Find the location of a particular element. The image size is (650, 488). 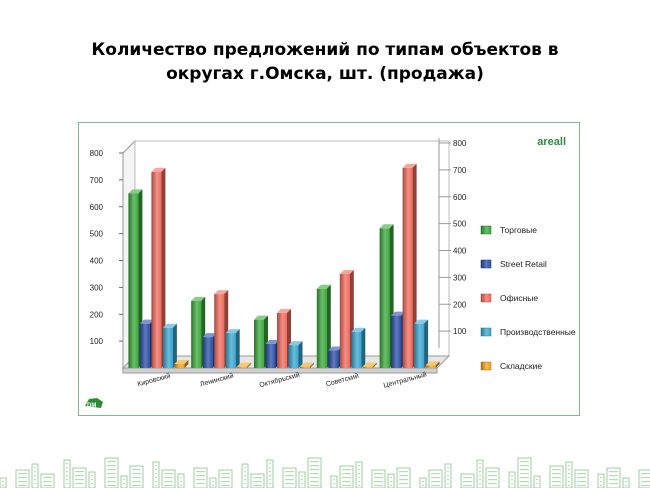

floor-edge is located at coordinates (280, 370).